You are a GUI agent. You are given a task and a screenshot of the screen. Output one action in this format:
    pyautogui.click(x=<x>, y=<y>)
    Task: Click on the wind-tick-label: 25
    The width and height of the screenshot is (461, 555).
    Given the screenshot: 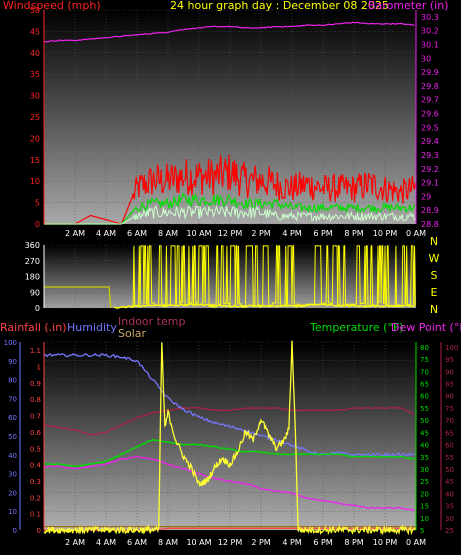 What is the action you would take?
    pyautogui.click(x=35, y=117)
    